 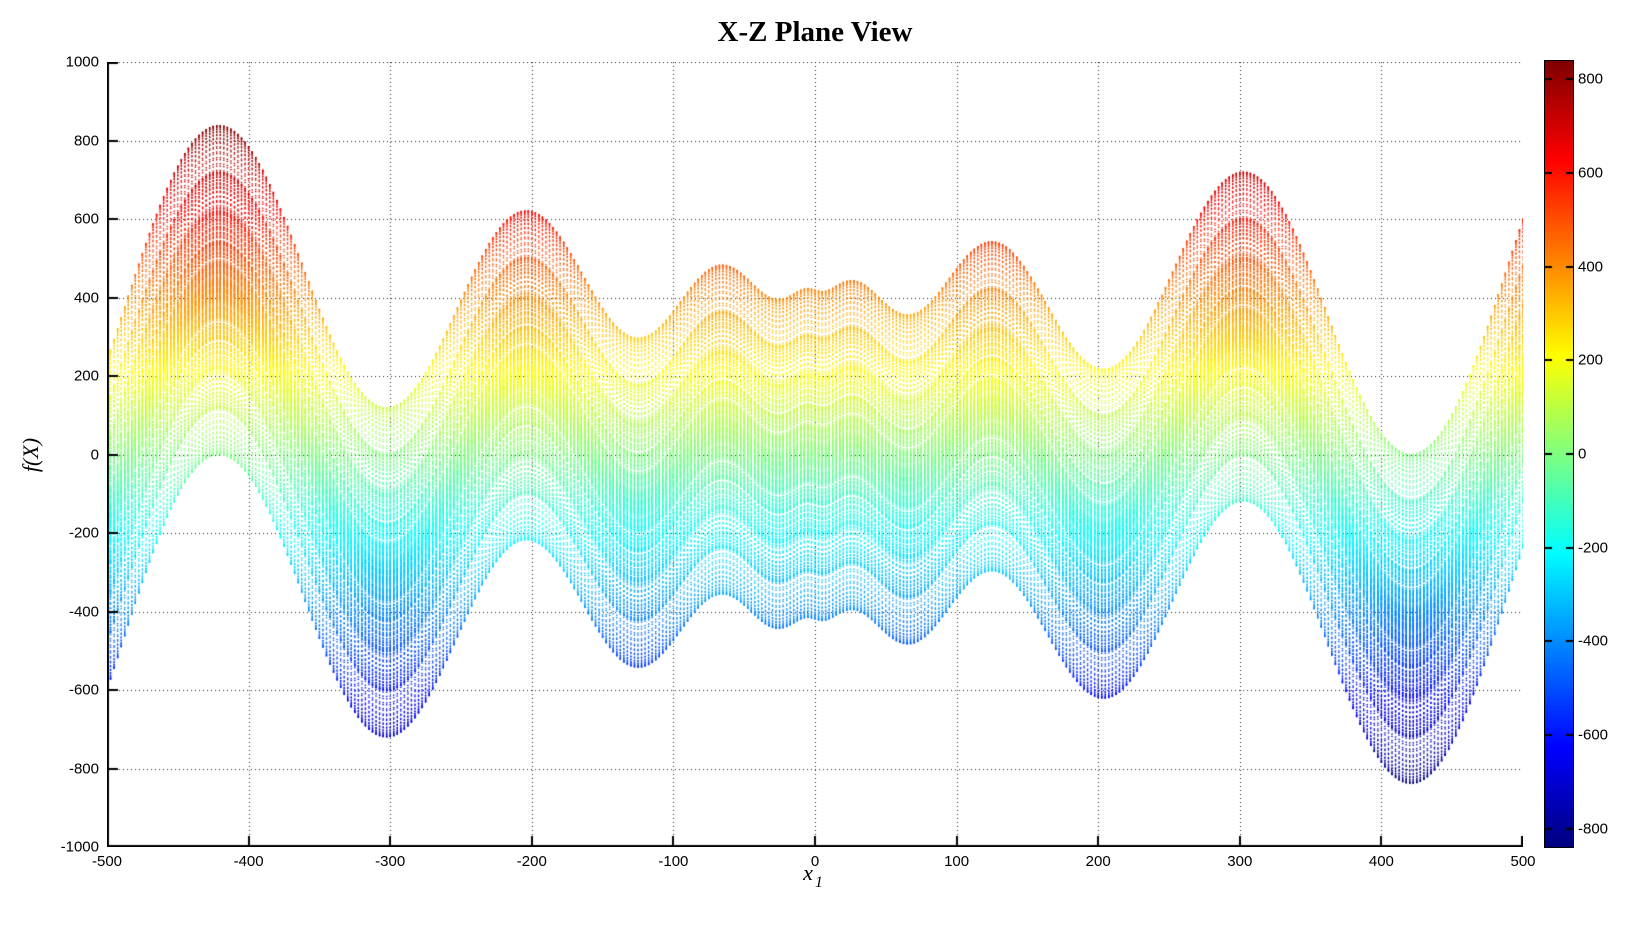 I want to click on colorbar-tick-label: 400, so click(x=1591, y=267).